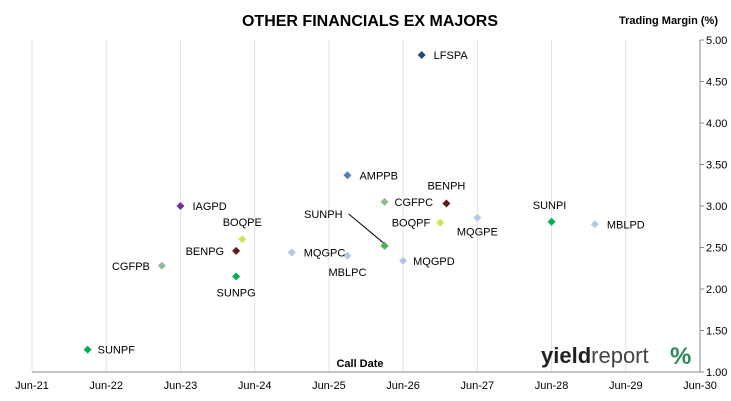 This screenshot has width=731, height=401. Describe the element at coordinates (370, 21) in the screenshot. I see `chart-title: OTHER FINANCIALS EX MAJORS` at that location.